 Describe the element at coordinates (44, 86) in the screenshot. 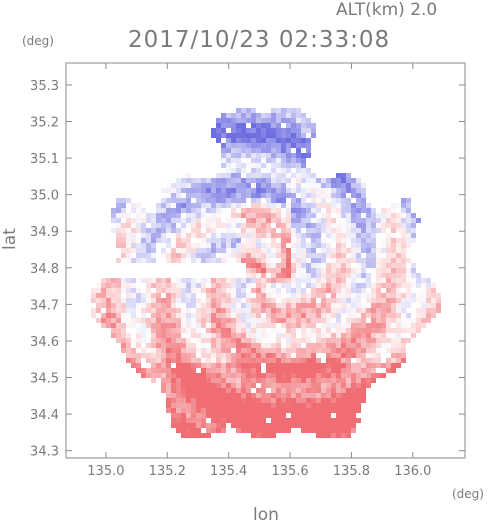

I see `y-tick-label: 35.3` at that location.